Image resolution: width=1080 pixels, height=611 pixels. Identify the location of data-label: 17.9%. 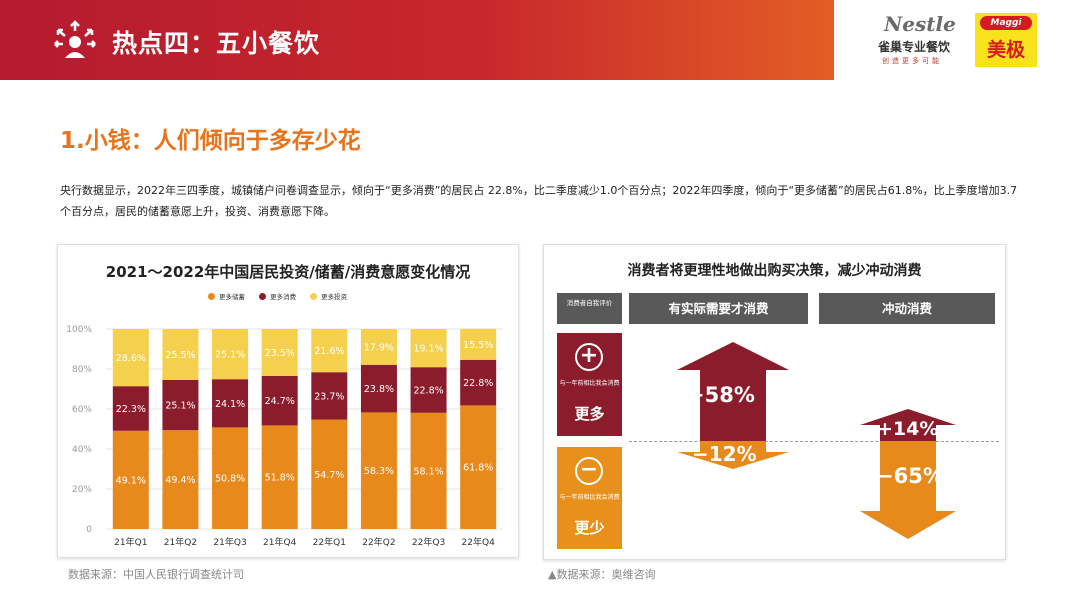
(379, 347).